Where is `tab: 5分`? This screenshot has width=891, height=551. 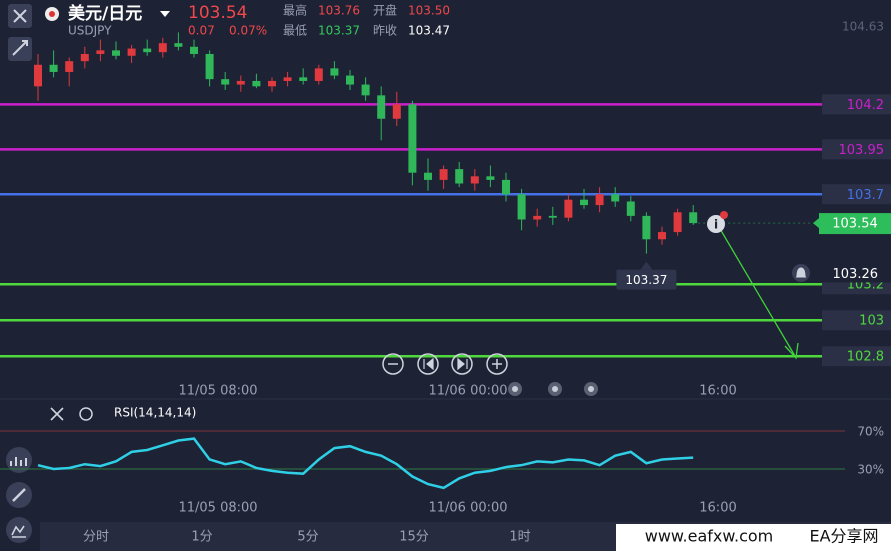
tab: 5分 is located at coordinates (307, 537).